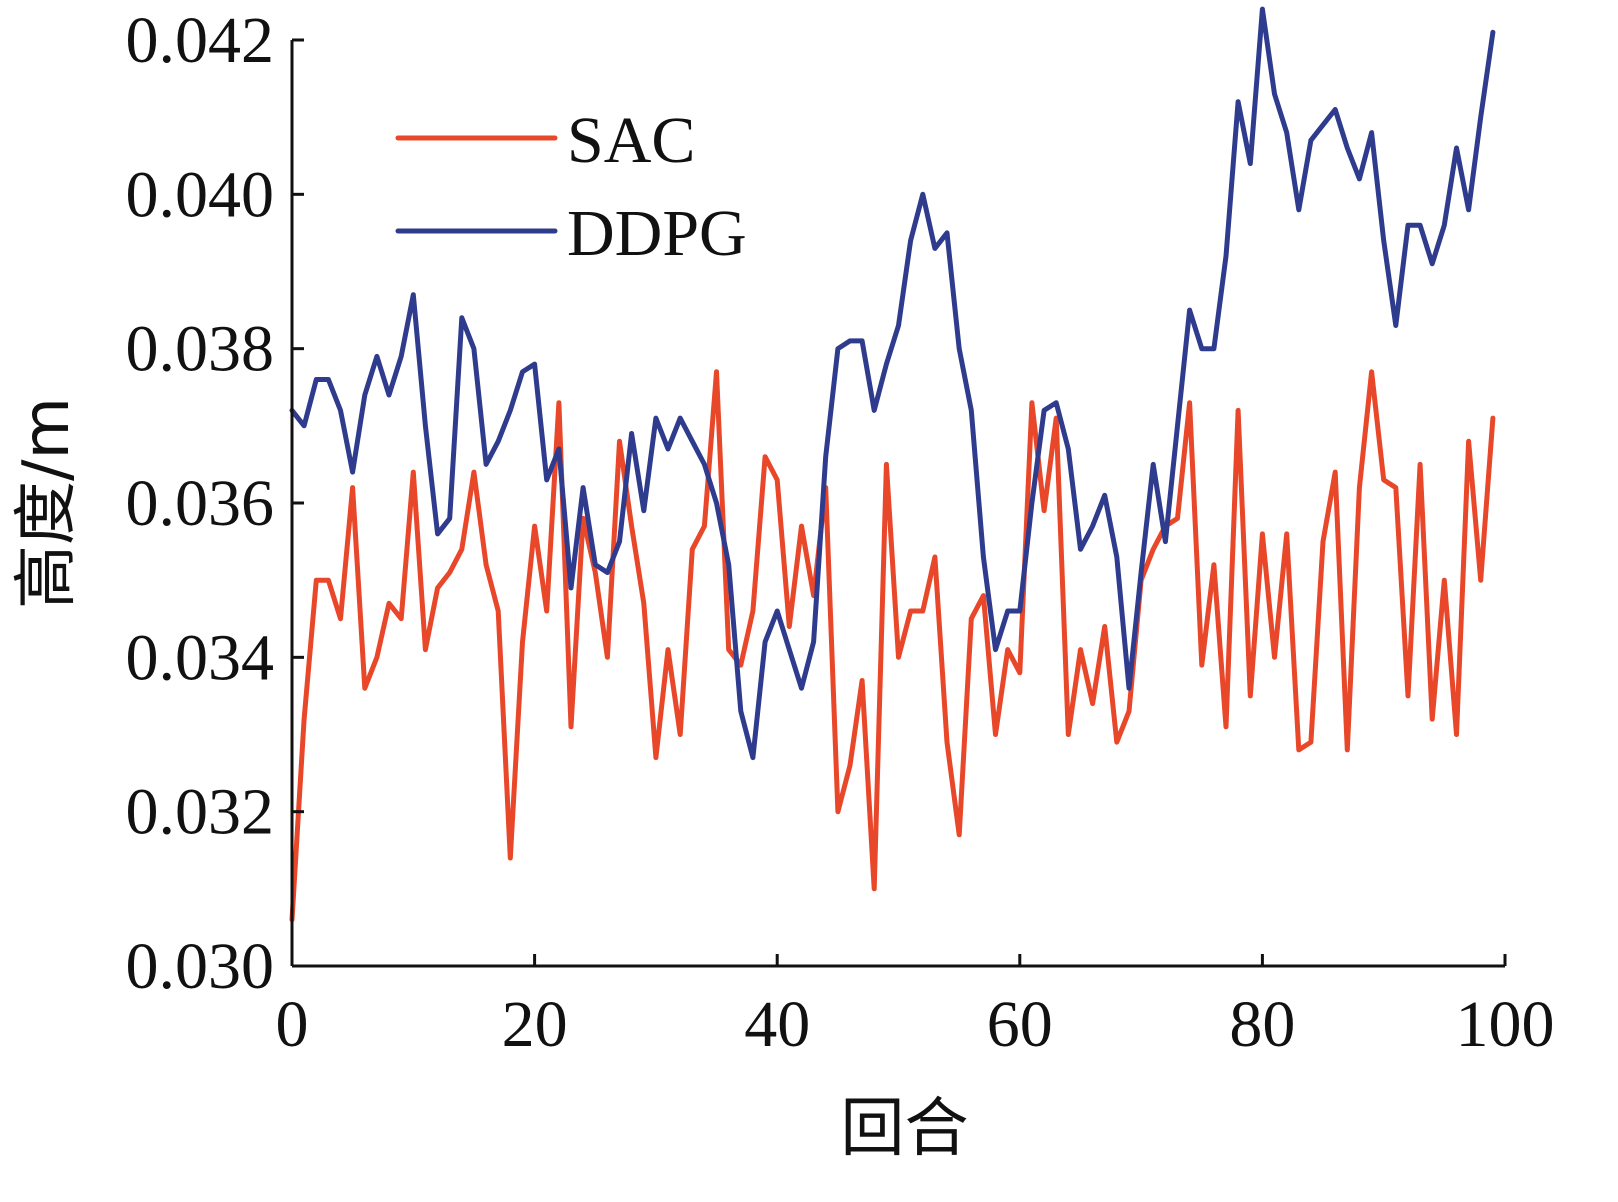 The width and height of the screenshot is (1618, 1202). Describe the element at coordinates (292, 1024) in the screenshot. I see `x-tick-label: 0` at that location.